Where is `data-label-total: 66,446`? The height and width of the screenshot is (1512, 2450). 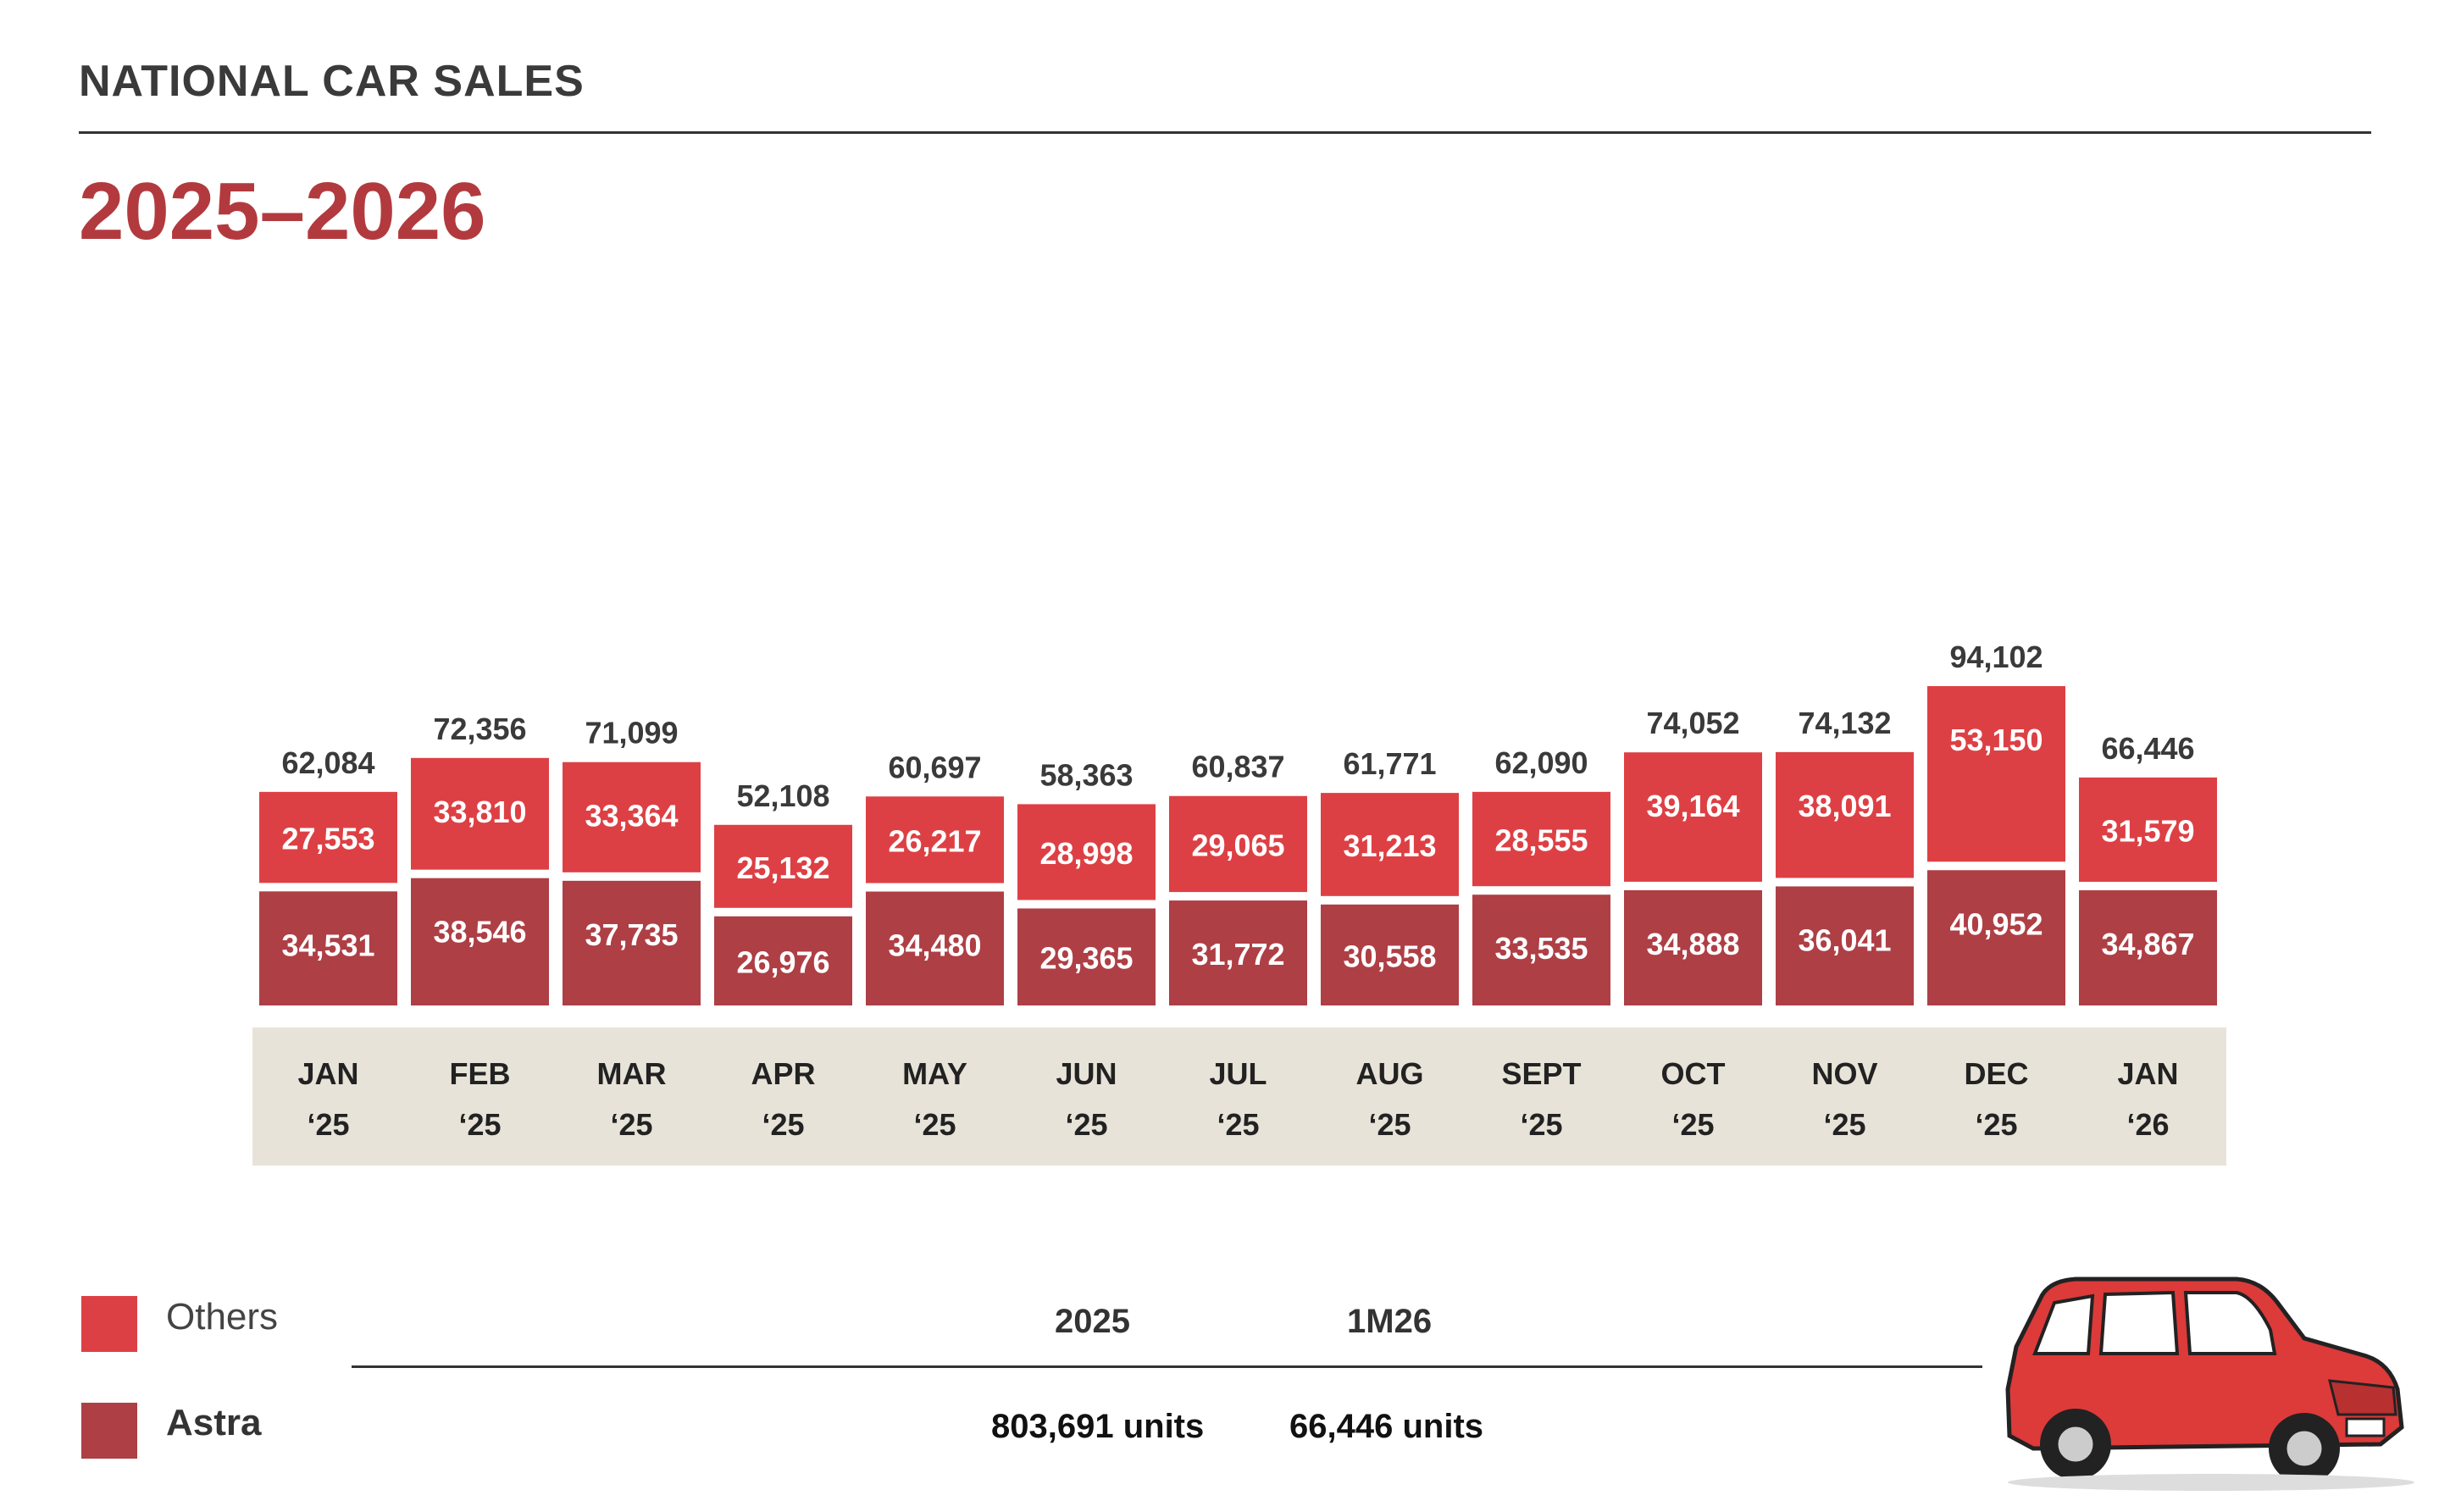
data-label-total: 66,446 is located at coordinates (2147, 748).